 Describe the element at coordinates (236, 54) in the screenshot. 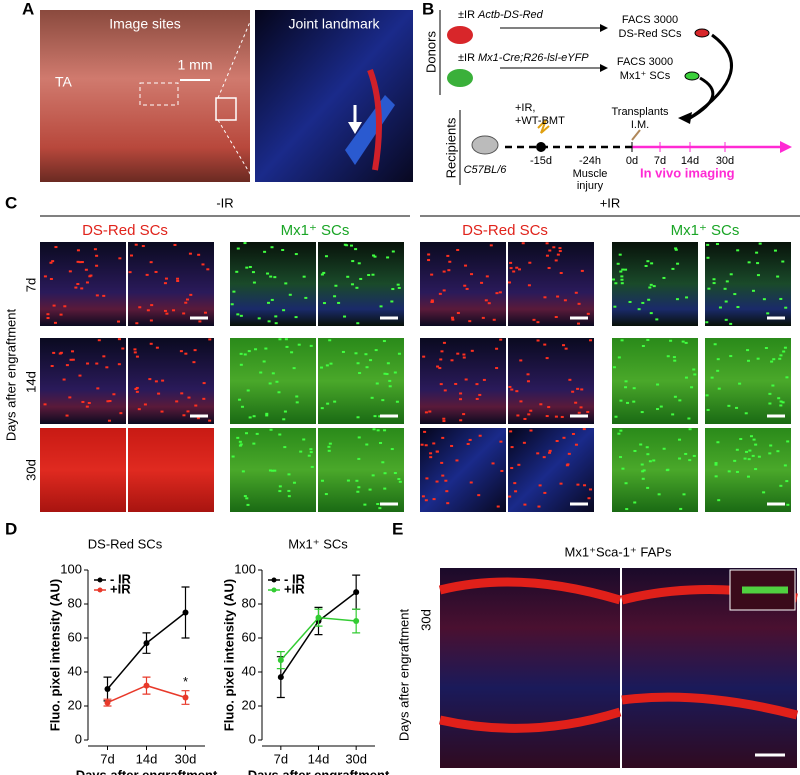

I see `zoom-line` at that location.